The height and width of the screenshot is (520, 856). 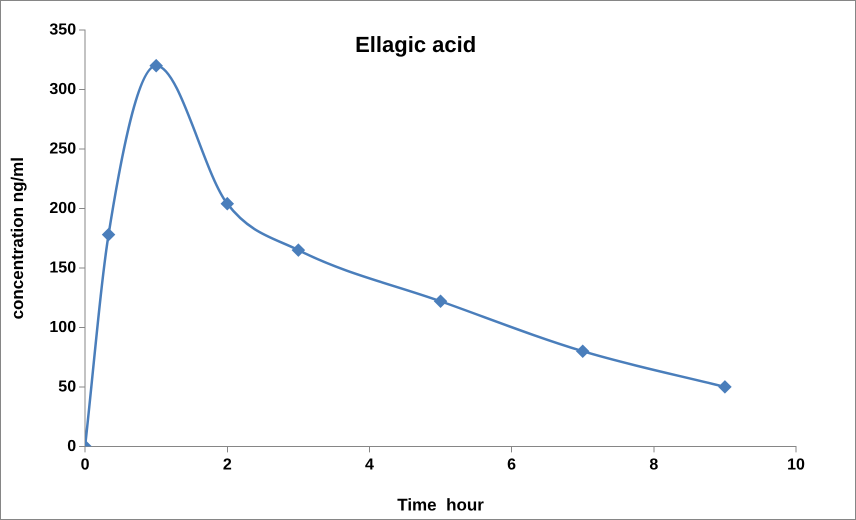 I want to click on x-tick-label: 2, so click(x=227, y=465).